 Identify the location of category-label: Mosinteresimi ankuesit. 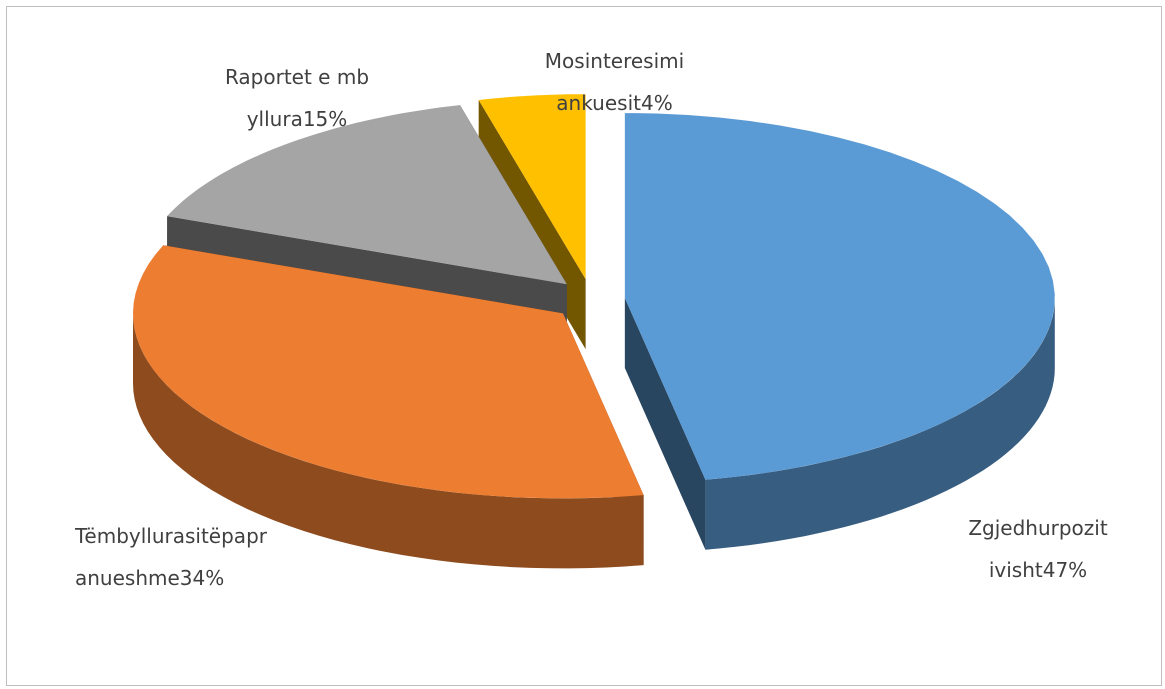
(614, 82).